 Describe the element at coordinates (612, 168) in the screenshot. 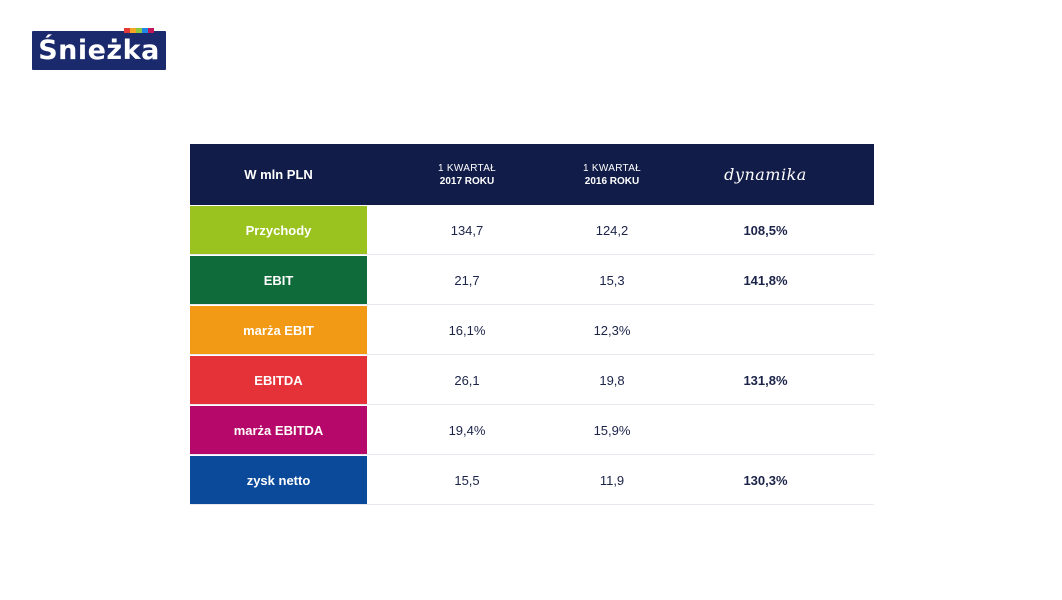

I see `header-col-2016-line1: 1 KWARTAŁ` at that location.